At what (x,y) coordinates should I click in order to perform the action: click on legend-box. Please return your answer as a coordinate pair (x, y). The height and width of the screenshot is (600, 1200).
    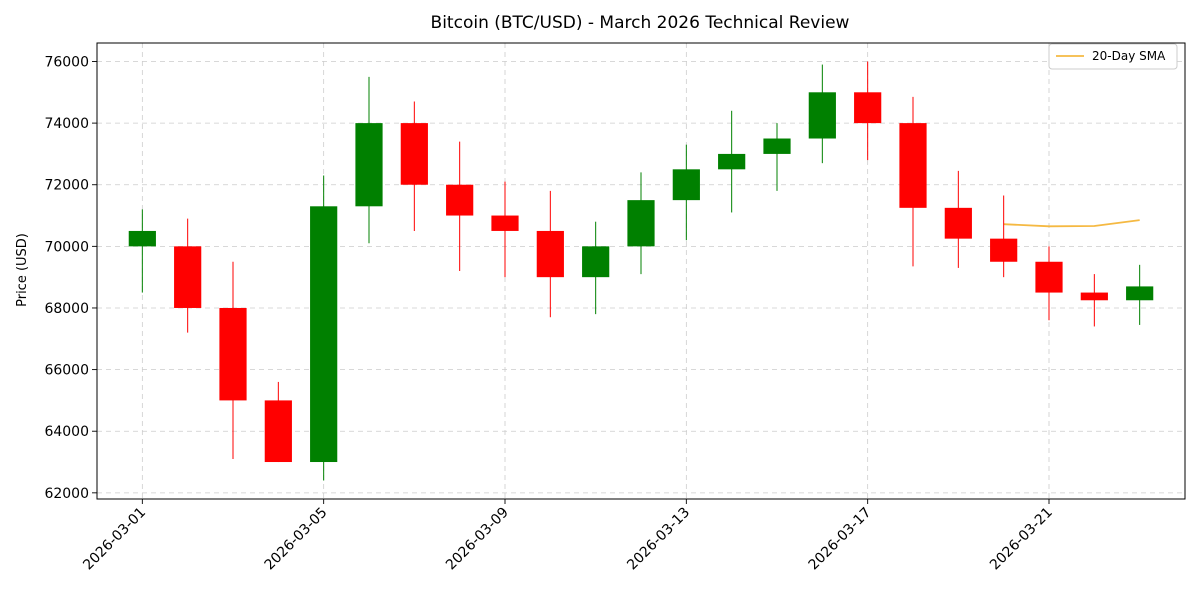
    Looking at the image, I should click on (1113, 56).